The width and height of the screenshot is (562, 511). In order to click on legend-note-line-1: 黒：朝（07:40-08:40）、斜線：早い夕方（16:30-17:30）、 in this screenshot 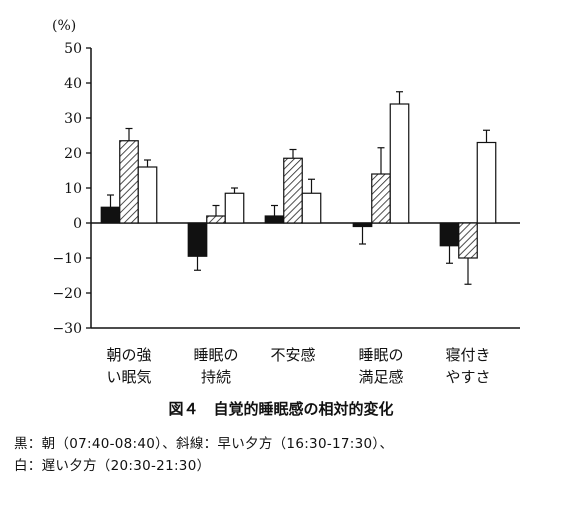, I will do `click(204, 444)`.